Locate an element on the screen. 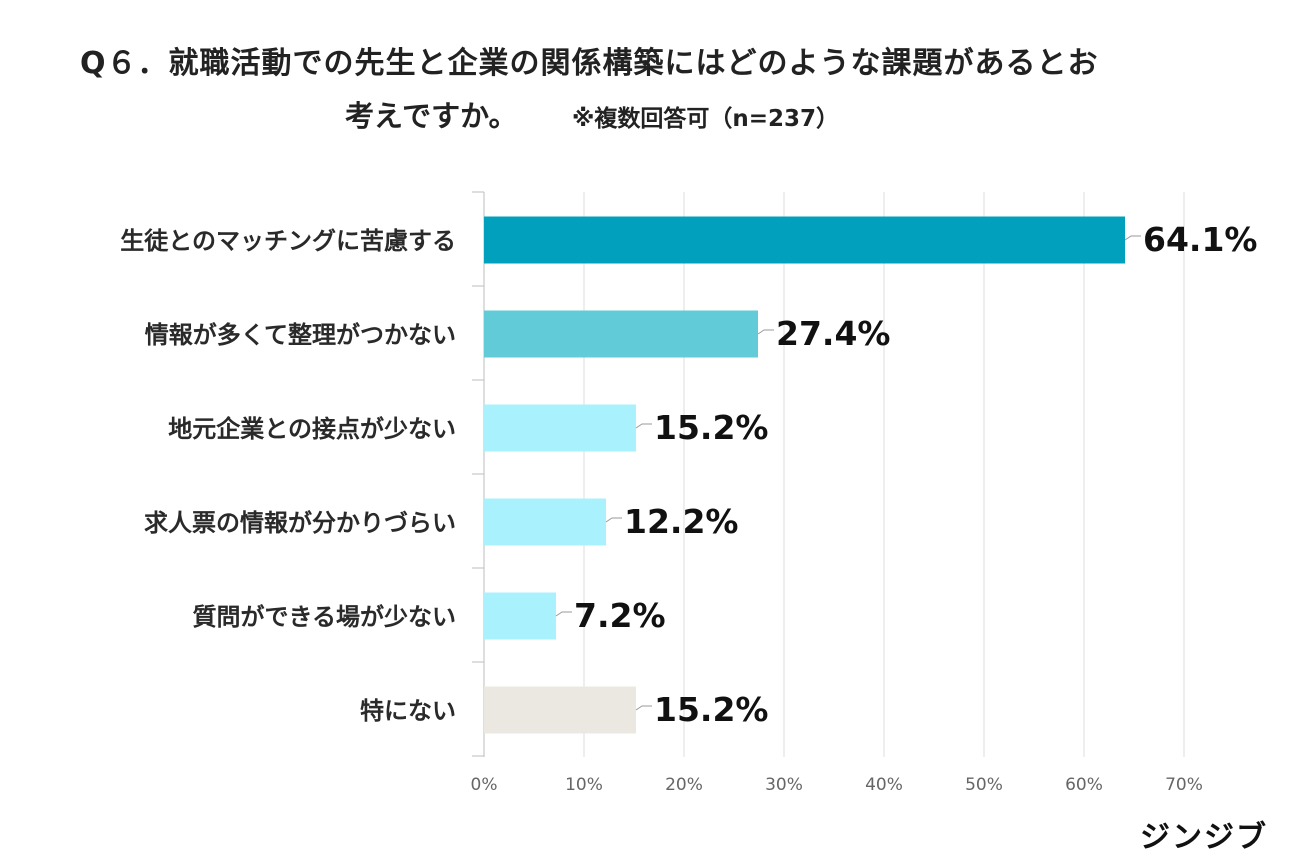 This screenshot has height=866, width=1300. category-label: 特にない is located at coordinates (408, 711).